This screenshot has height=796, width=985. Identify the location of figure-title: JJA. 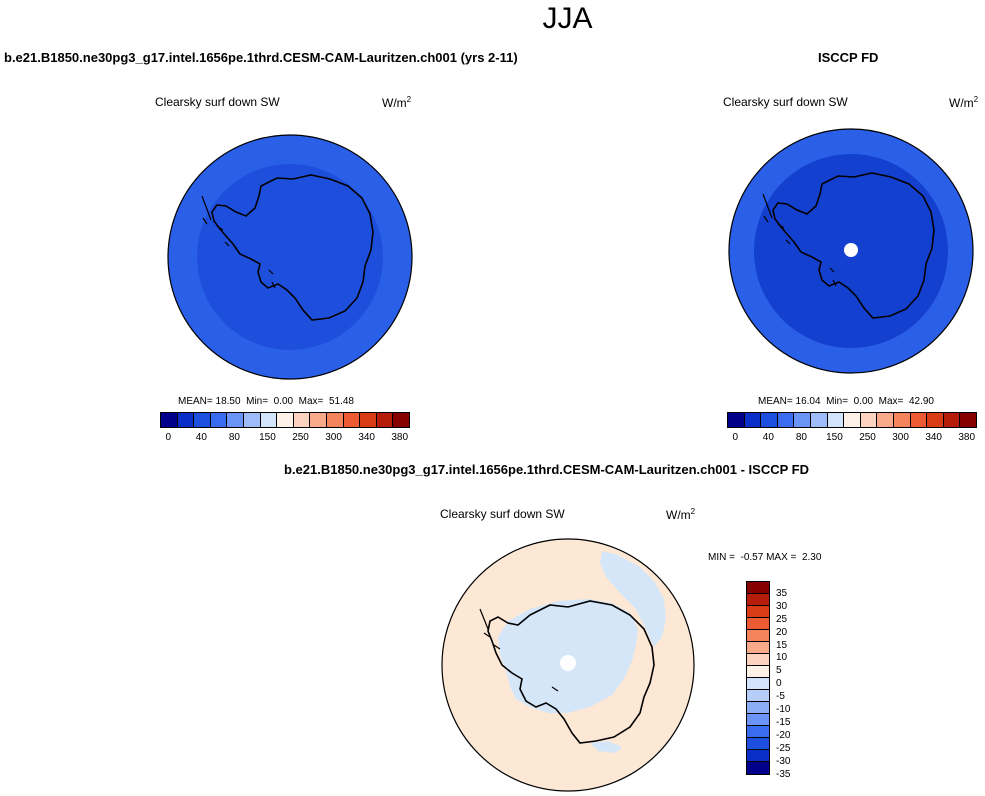
(567, 18).